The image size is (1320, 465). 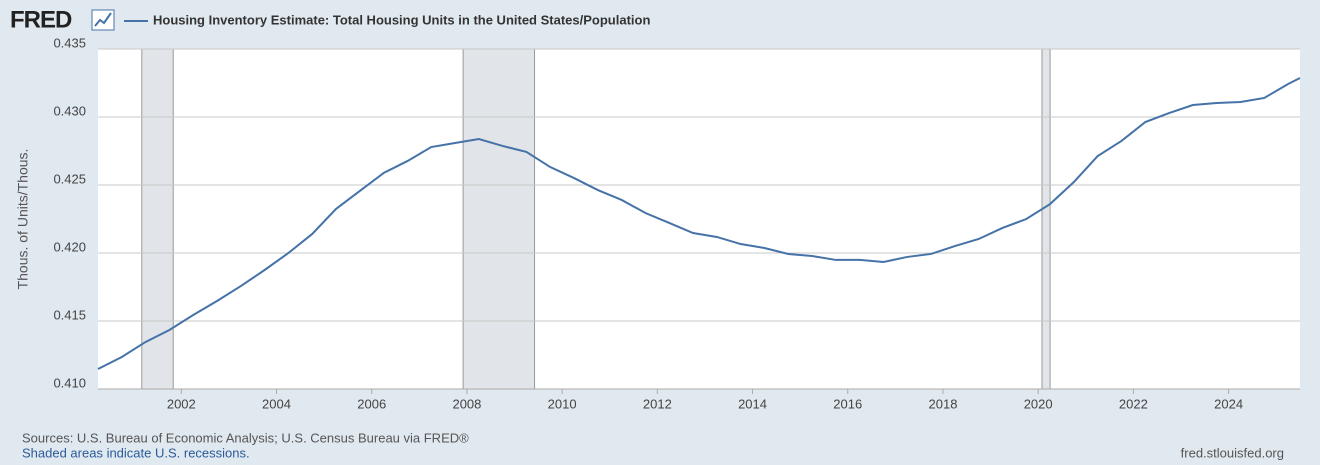 I want to click on x-tick-label: 2020, so click(x=1038, y=403).